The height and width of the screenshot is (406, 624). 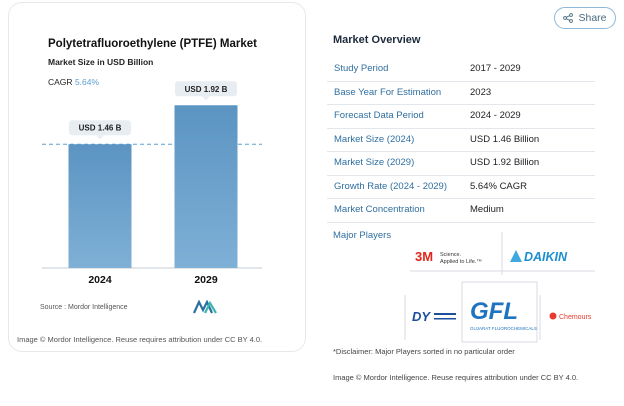 What do you see at coordinates (499, 186) in the screenshot?
I see `overview-value: 5.64% CAGR` at bounding box center [499, 186].